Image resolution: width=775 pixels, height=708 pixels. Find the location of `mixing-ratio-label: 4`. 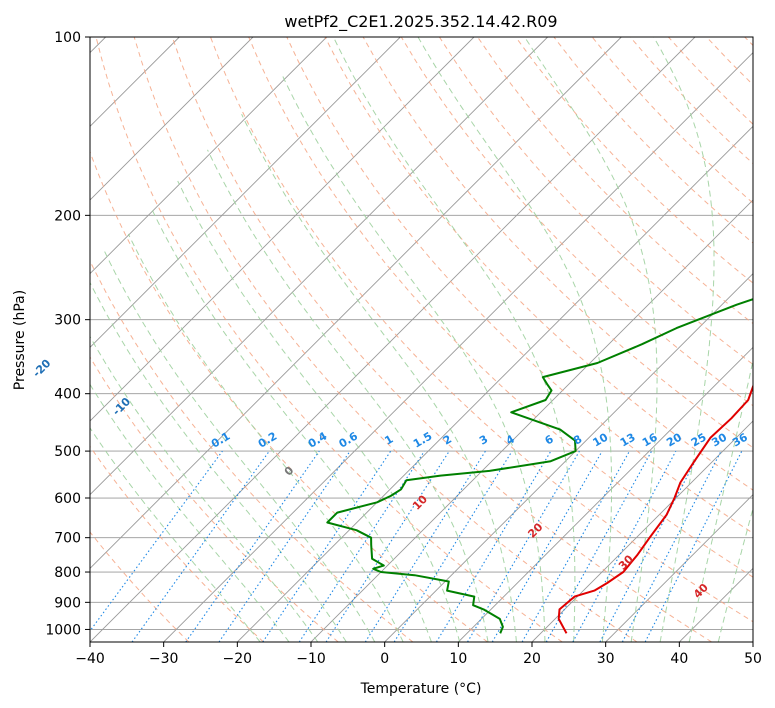

mixing-ratio-label: 4 is located at coordinates (510, 439).